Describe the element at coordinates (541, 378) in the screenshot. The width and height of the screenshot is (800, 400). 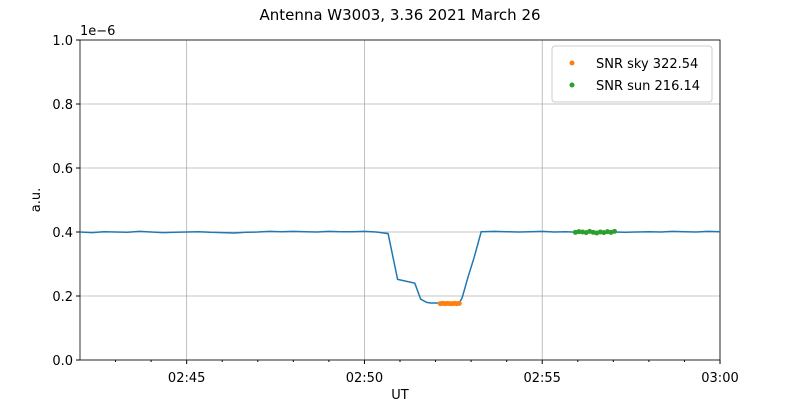
I see `x-tick-label: 02:55` at that location.